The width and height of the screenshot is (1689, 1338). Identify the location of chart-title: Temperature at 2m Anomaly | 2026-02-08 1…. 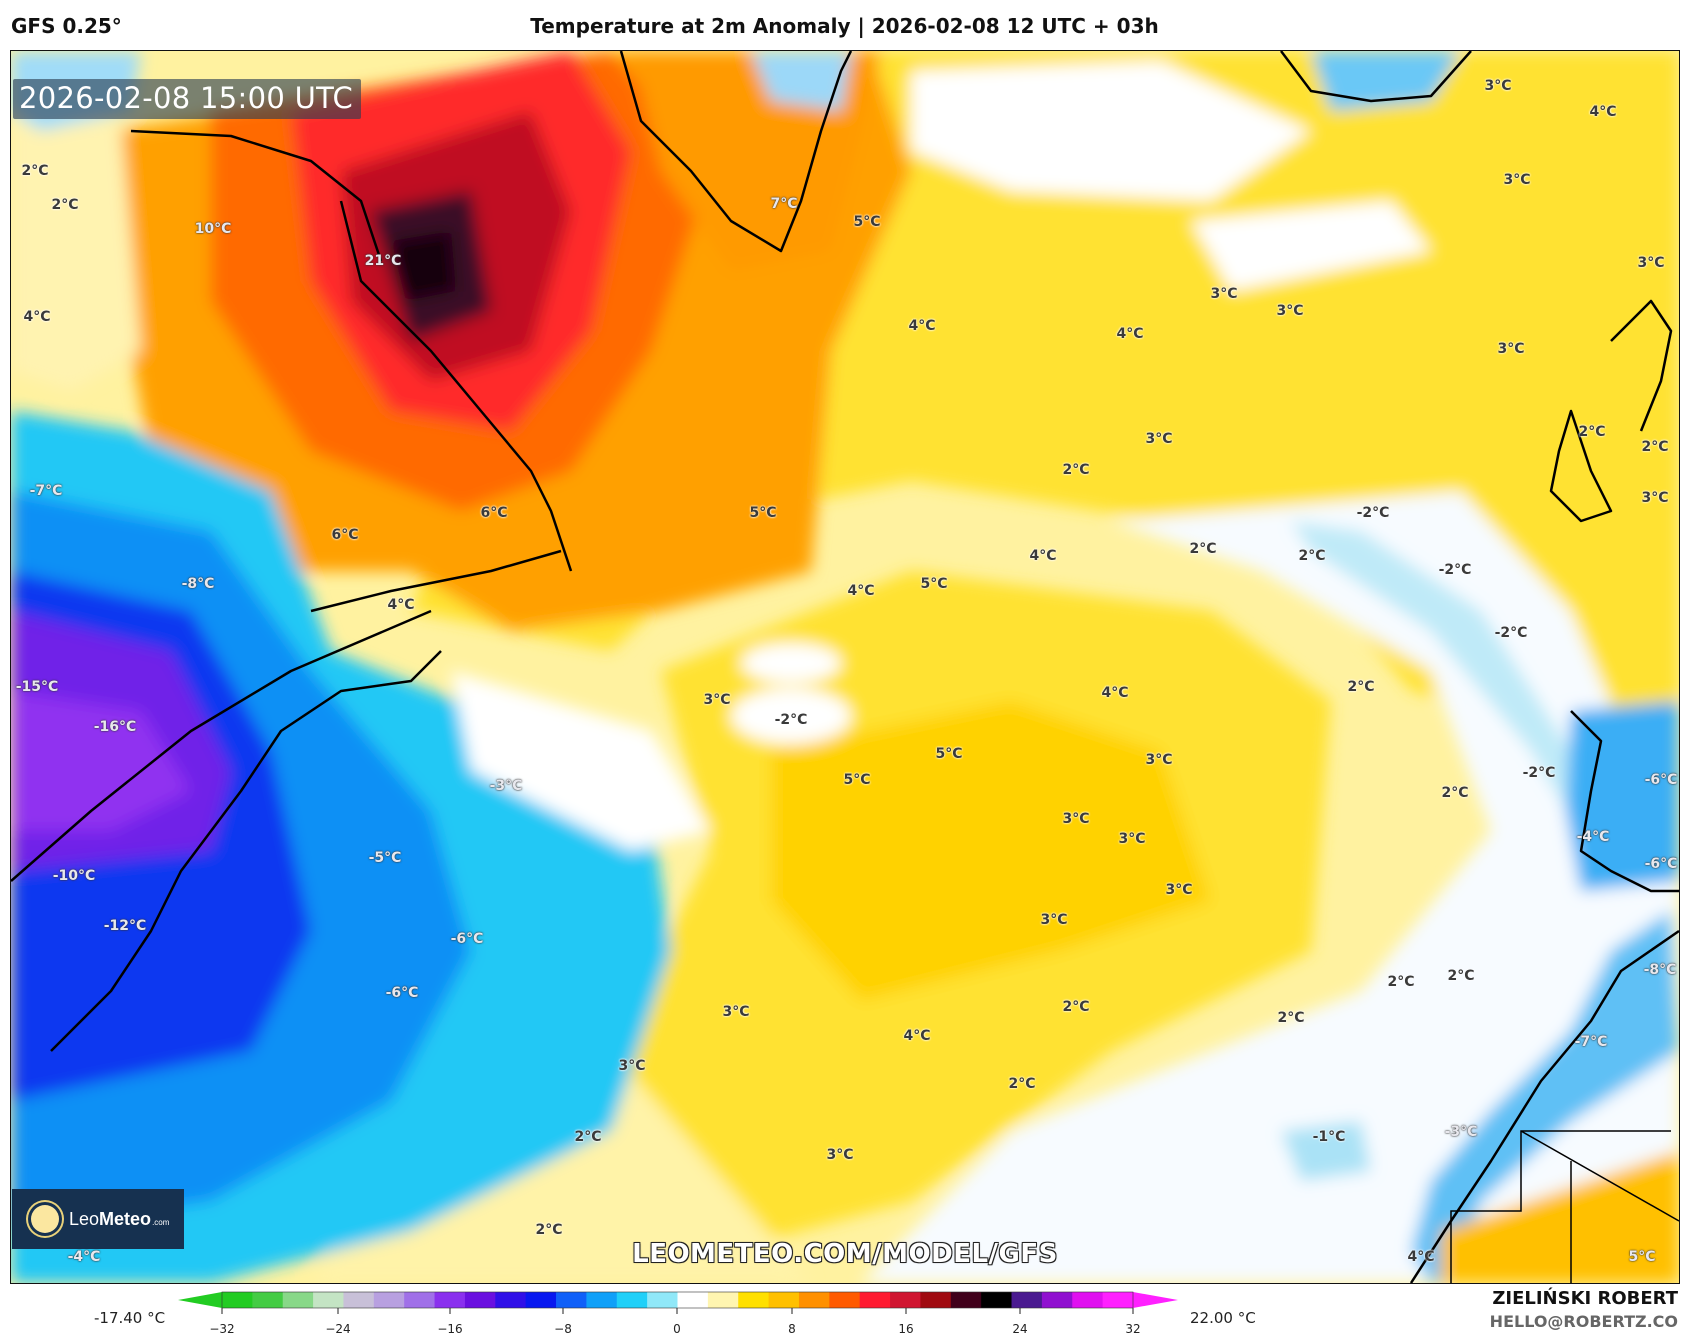
(844, 26).